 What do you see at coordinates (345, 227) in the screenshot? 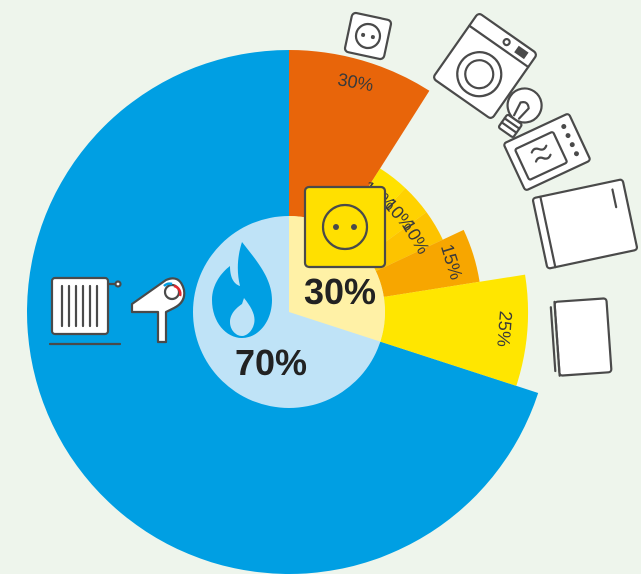
I see `center-socket-icon` at bounding box center [345, 227].